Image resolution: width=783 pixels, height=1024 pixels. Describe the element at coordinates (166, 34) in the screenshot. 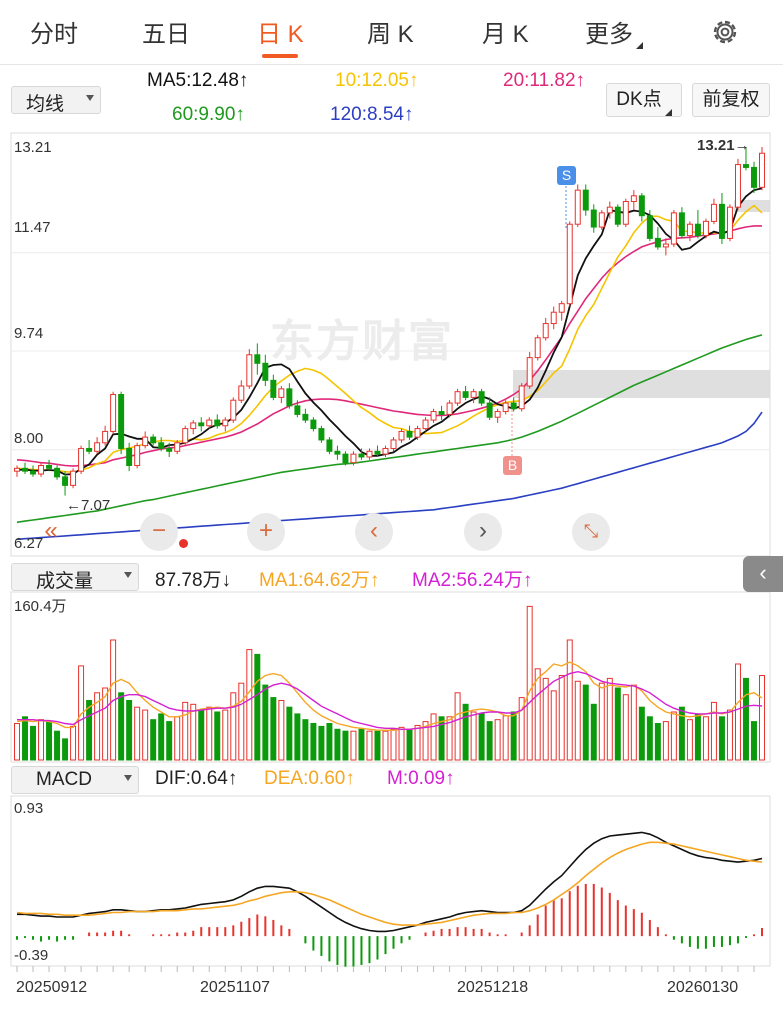

I see `tab-five-day: 五日` at that location.